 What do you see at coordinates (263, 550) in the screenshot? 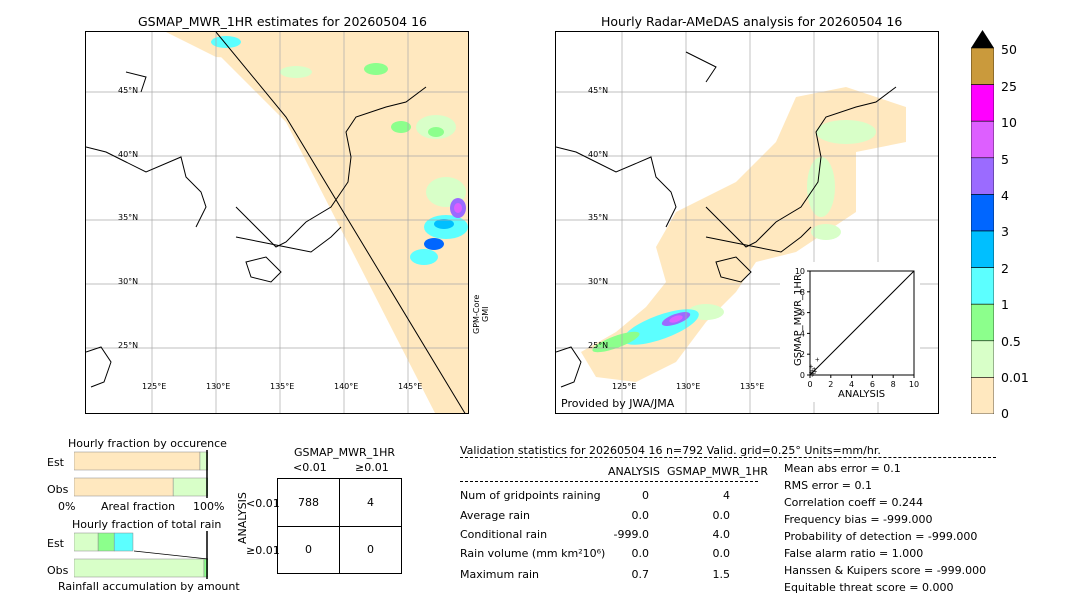
I see `contingency-row-label: ≥0.01` at bounding box center [263, 550].